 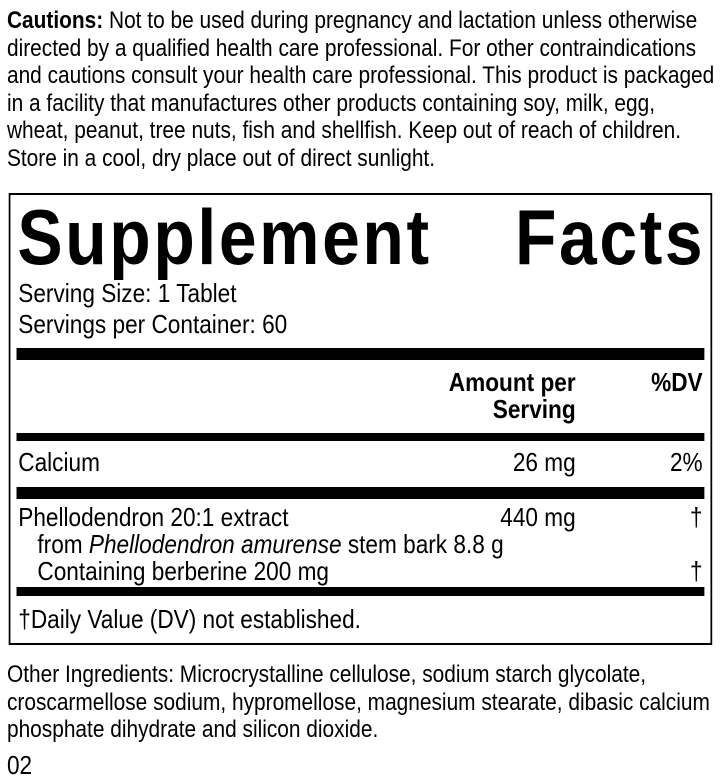 What do you see at coordinates (19, 764) in the screenshot?
I see `page-code: 02` at bounding box center [19, 764].